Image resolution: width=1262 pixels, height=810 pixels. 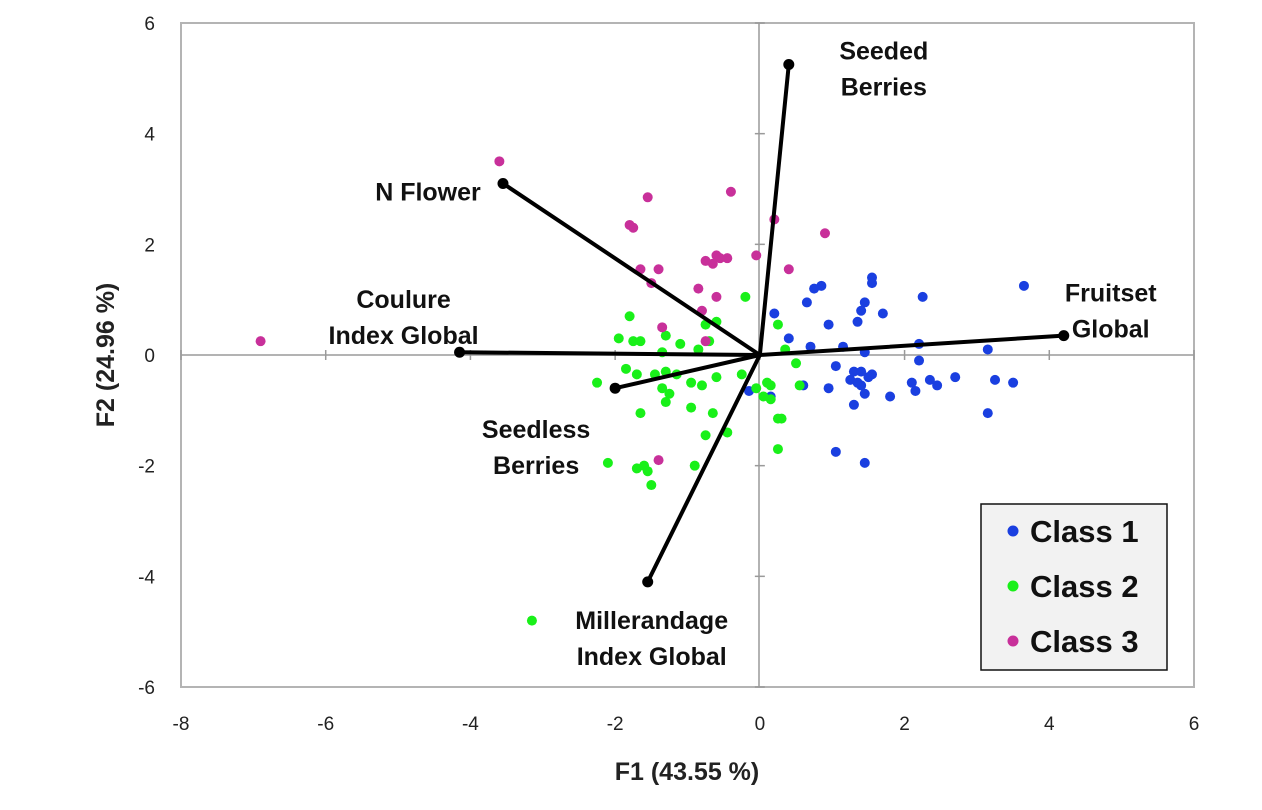 I want to click on seeded-berries-vector-end, so click(x=789, y=64).